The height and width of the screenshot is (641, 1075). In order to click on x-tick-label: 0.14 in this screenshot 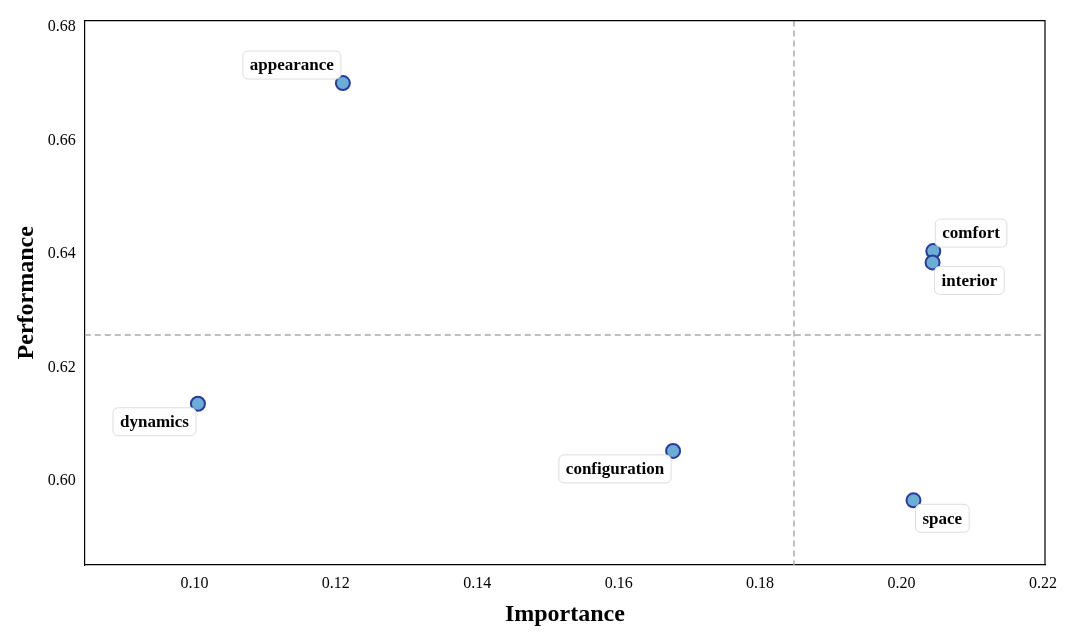, I will do `click(477, 582)`.